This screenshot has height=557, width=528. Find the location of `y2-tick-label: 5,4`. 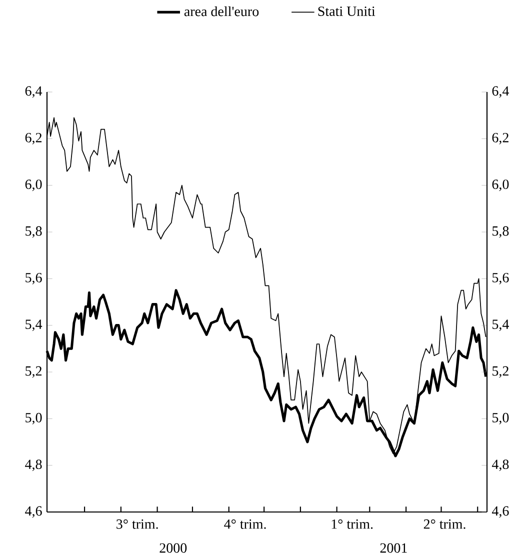

y2-tick-label: 5,4 is located at coordinates (500, 326).